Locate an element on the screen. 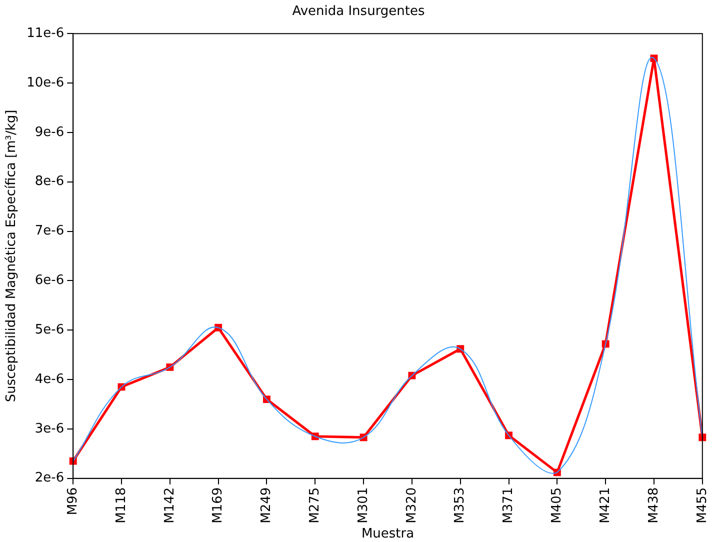 Image resolution: width=721 pixels, height=542 pixels. y-tick-label: 2e-6 is located at coordinates (49, 478).